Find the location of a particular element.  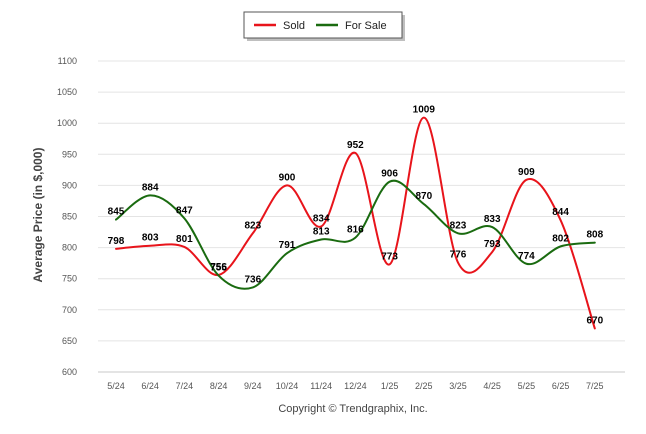

x-tick-label: 4/25 is located at coordinates (492, 386).